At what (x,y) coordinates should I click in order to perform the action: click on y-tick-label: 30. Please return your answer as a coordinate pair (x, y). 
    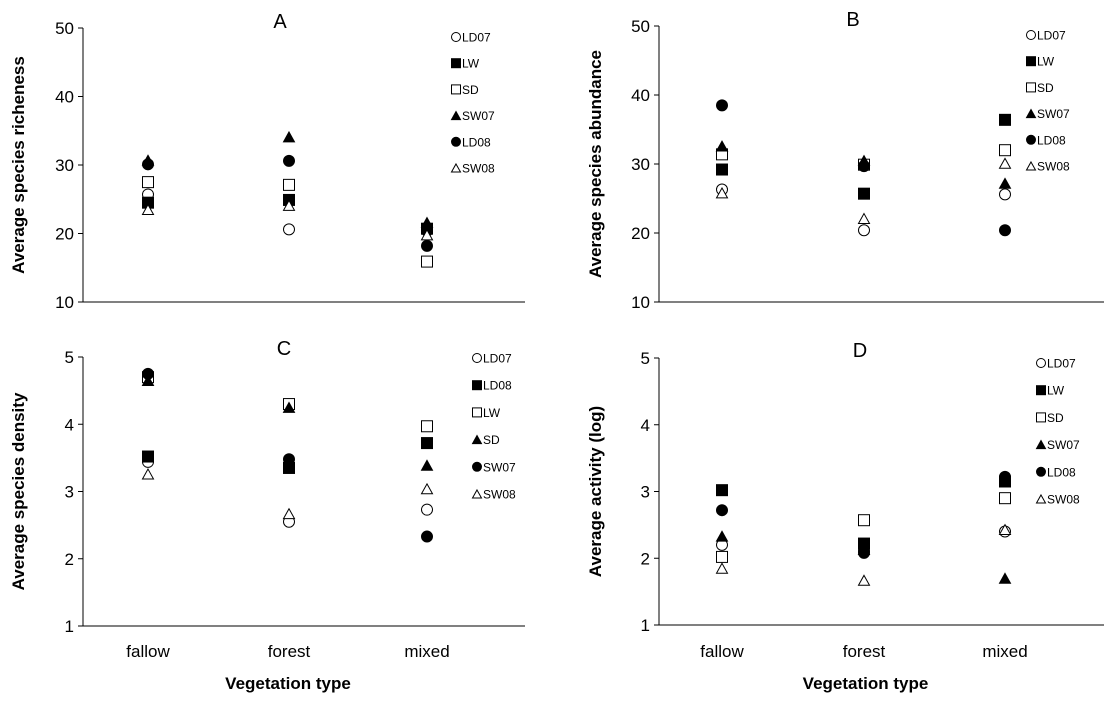
    Looking at the image, I should click on (640, 164).